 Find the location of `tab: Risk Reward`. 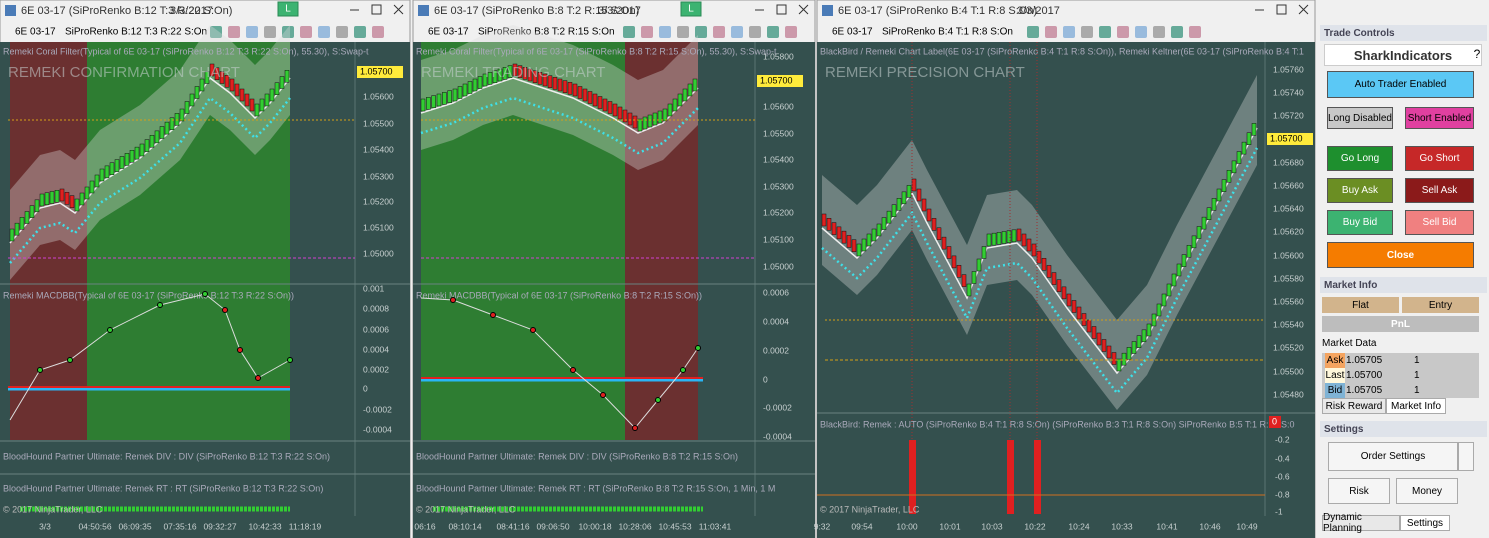

tab: Risk Reward is located at coordinates (1354, 406).